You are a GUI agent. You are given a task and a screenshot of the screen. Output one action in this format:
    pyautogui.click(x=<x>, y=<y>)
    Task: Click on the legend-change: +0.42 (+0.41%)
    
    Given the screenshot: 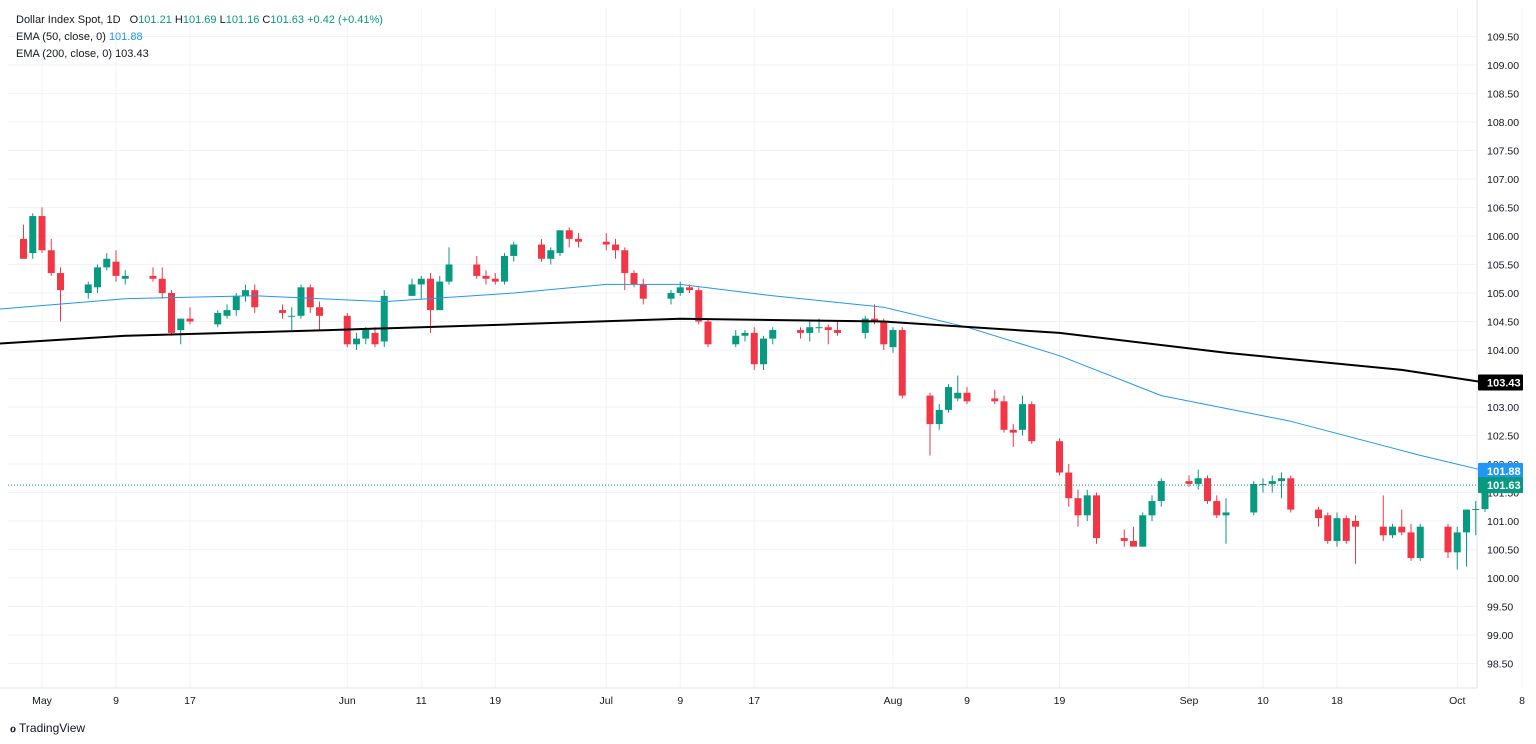 What is the action you would take?
    pyautogui.click(x=345, y=20)
    